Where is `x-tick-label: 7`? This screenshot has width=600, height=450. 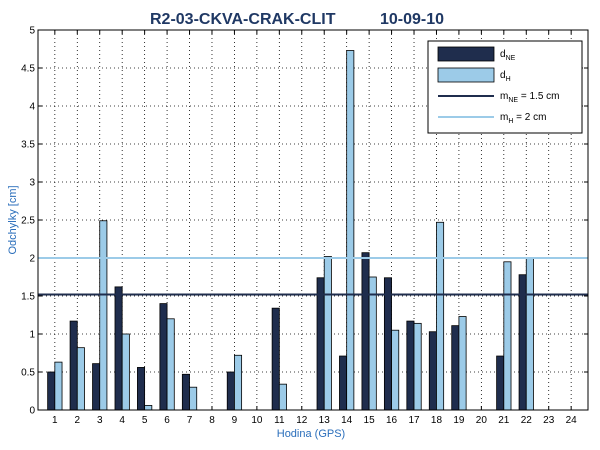
x-tick-label: 7 is located at coordinates (190, 420).